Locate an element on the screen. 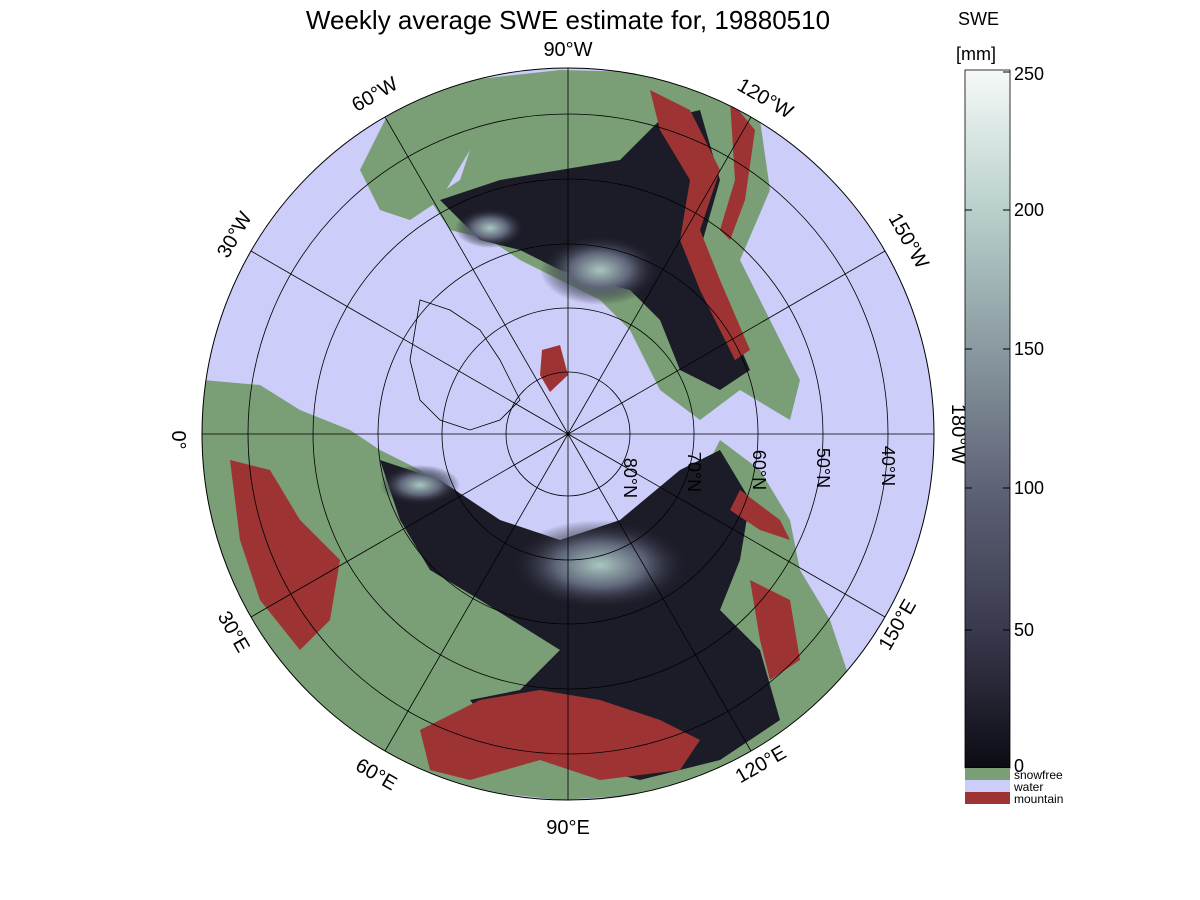 Image resolution: width=1200 pixels, height=900 pixels. latitude-labels: 80°N 70°N 60°N 50°N 40°N is located at coordinates (759, 472).